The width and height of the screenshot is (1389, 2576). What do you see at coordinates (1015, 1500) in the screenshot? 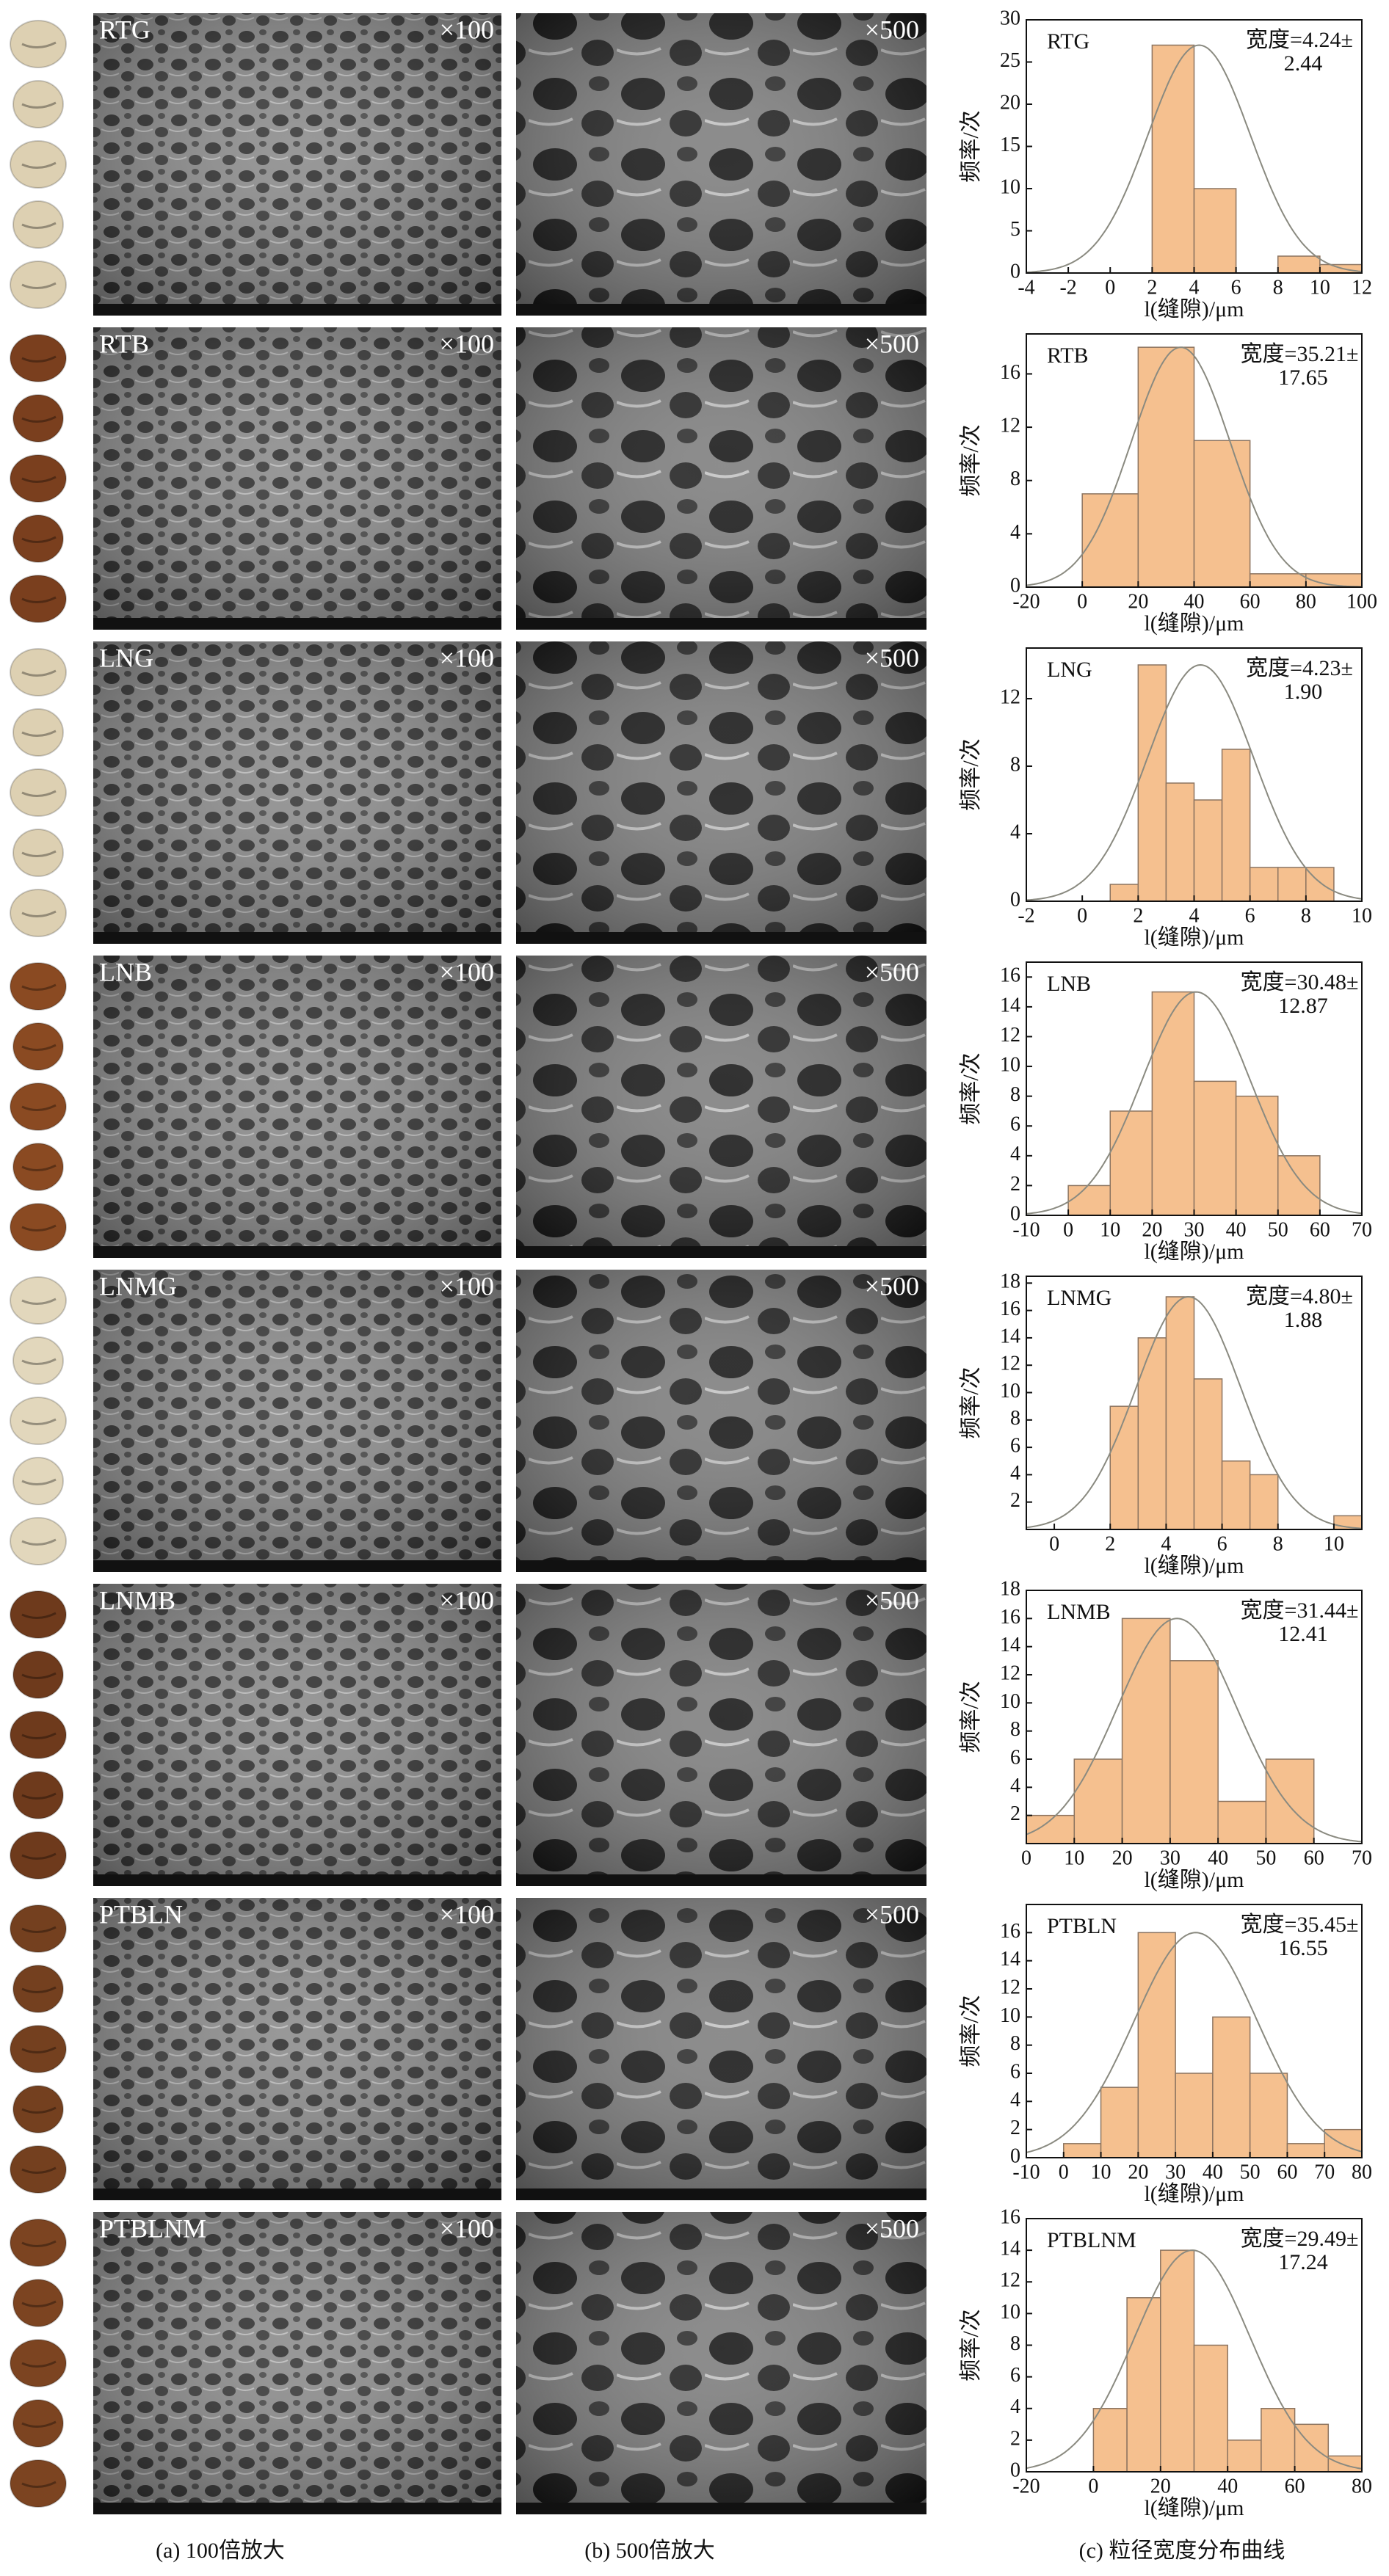
I see `y-tick-label: 2` at bounding box center [1015, 1500].